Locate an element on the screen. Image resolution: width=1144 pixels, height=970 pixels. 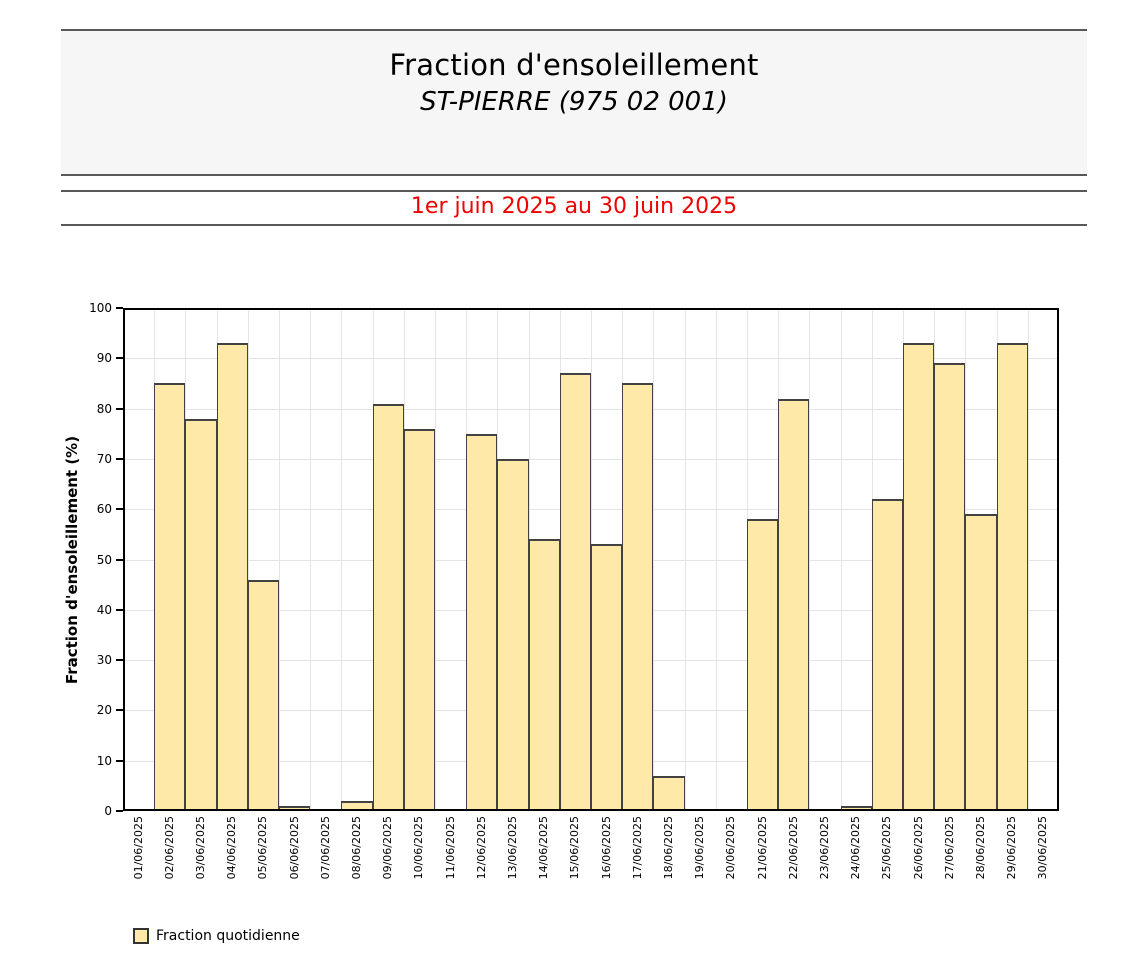
x-tick-label: 16/06/2025 is located at coordinates (606, 848).